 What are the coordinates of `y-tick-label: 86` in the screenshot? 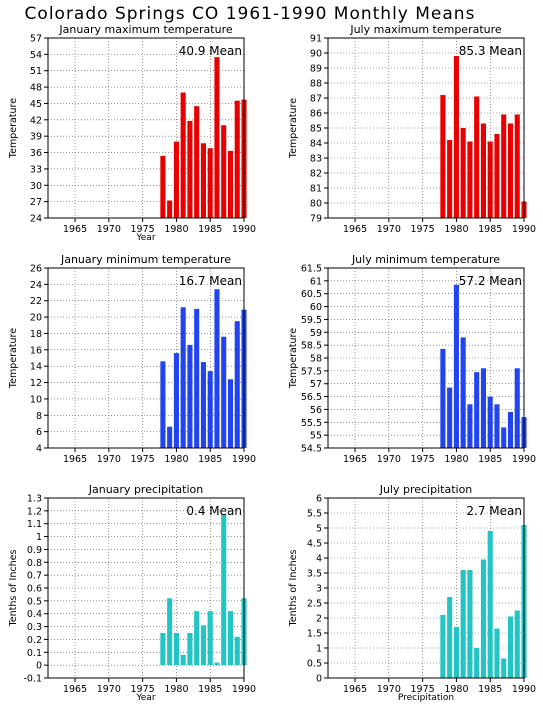 It's located at (316, 114).